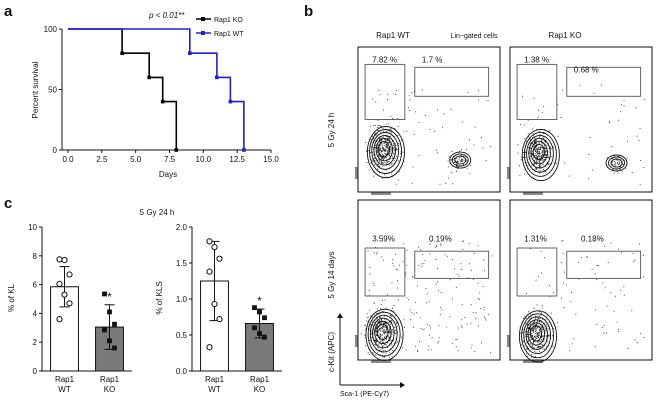 This screenshot has width=661, height=405. Describe the element at coordinates (229, 34) in the screenshot. I see `legend-wt: Rap1 WT` at that location.